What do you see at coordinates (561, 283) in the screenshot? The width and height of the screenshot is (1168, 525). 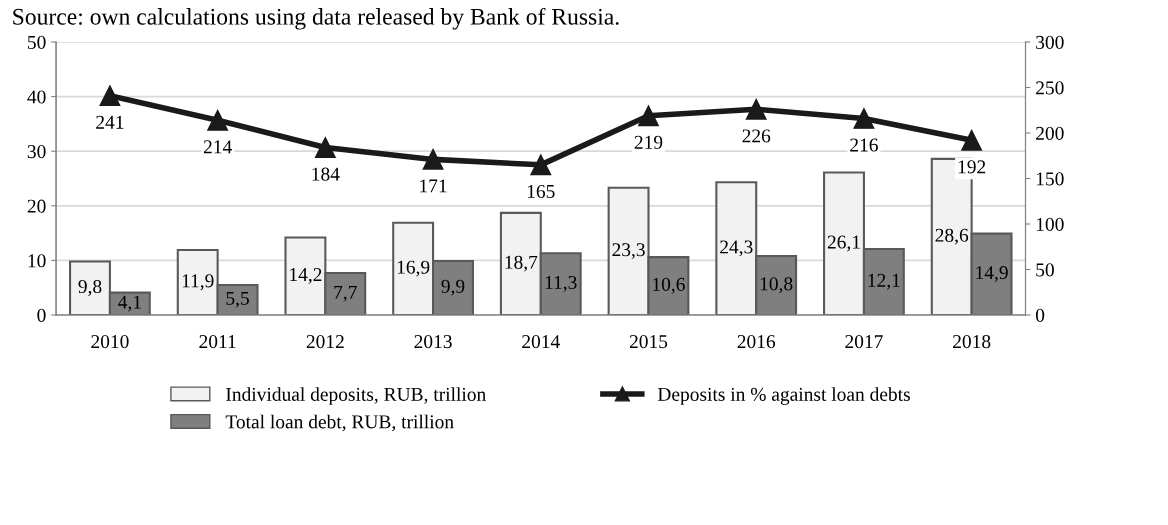 I see `data-label: 11,3` at bounding box center [561, 283].